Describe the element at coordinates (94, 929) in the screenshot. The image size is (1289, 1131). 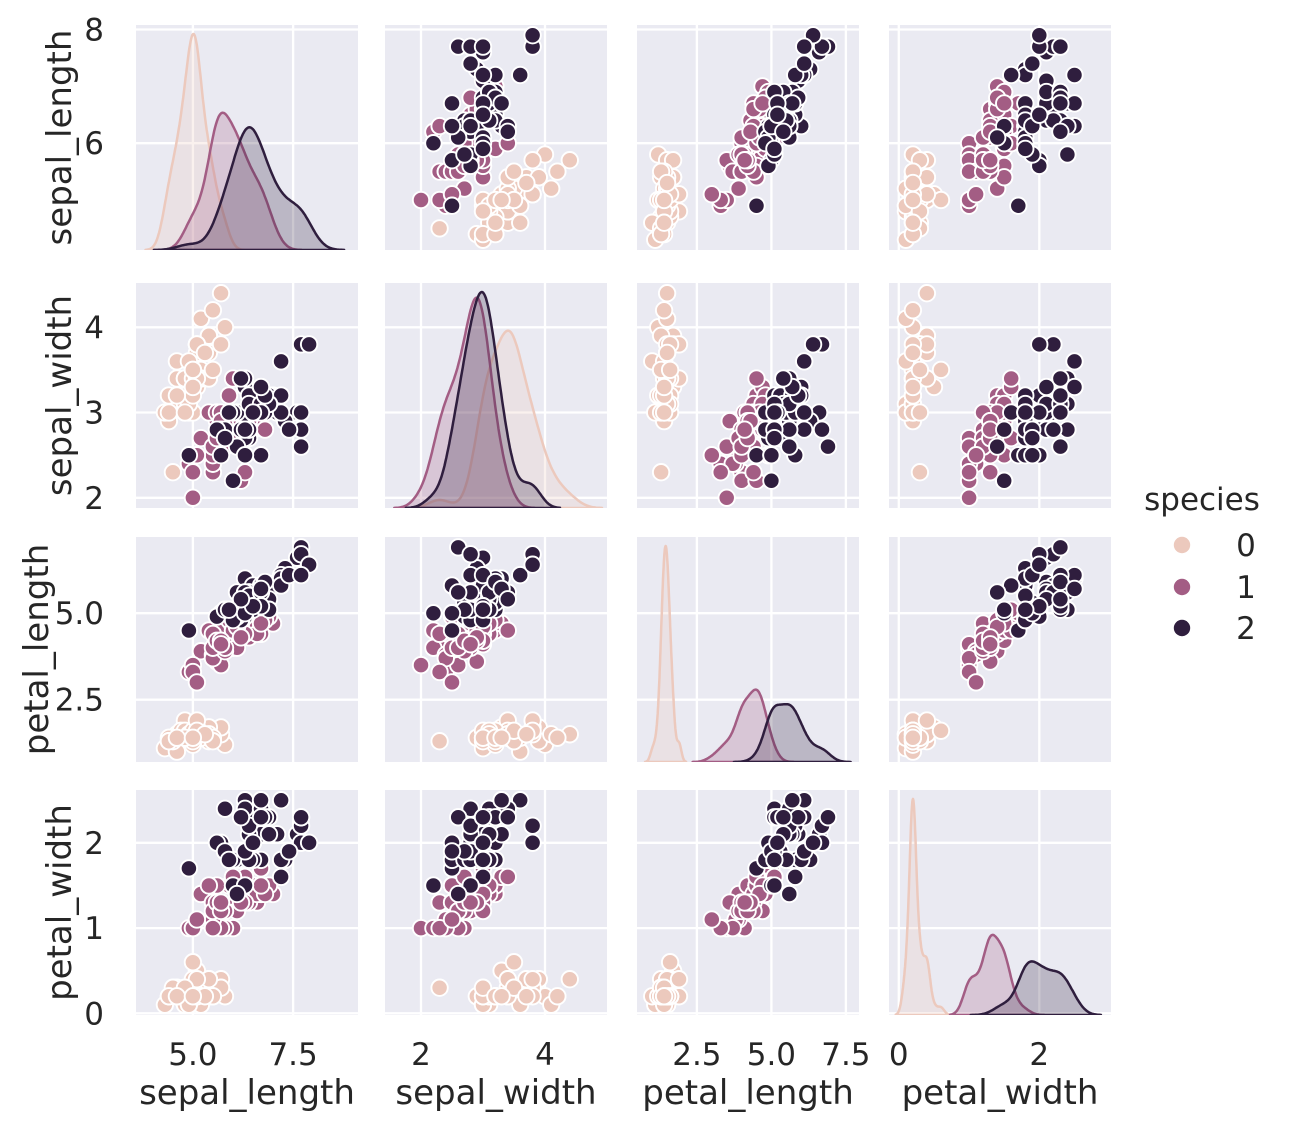
I see `y-tick-label: 1` at that location.